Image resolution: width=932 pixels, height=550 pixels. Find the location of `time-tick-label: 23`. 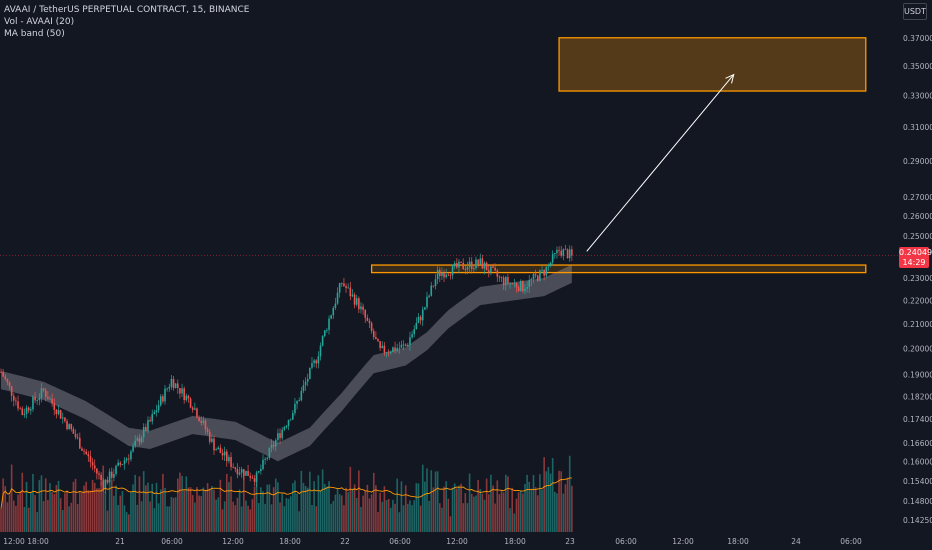

time-tick-label: 23 is located at coordinates (570, 541).